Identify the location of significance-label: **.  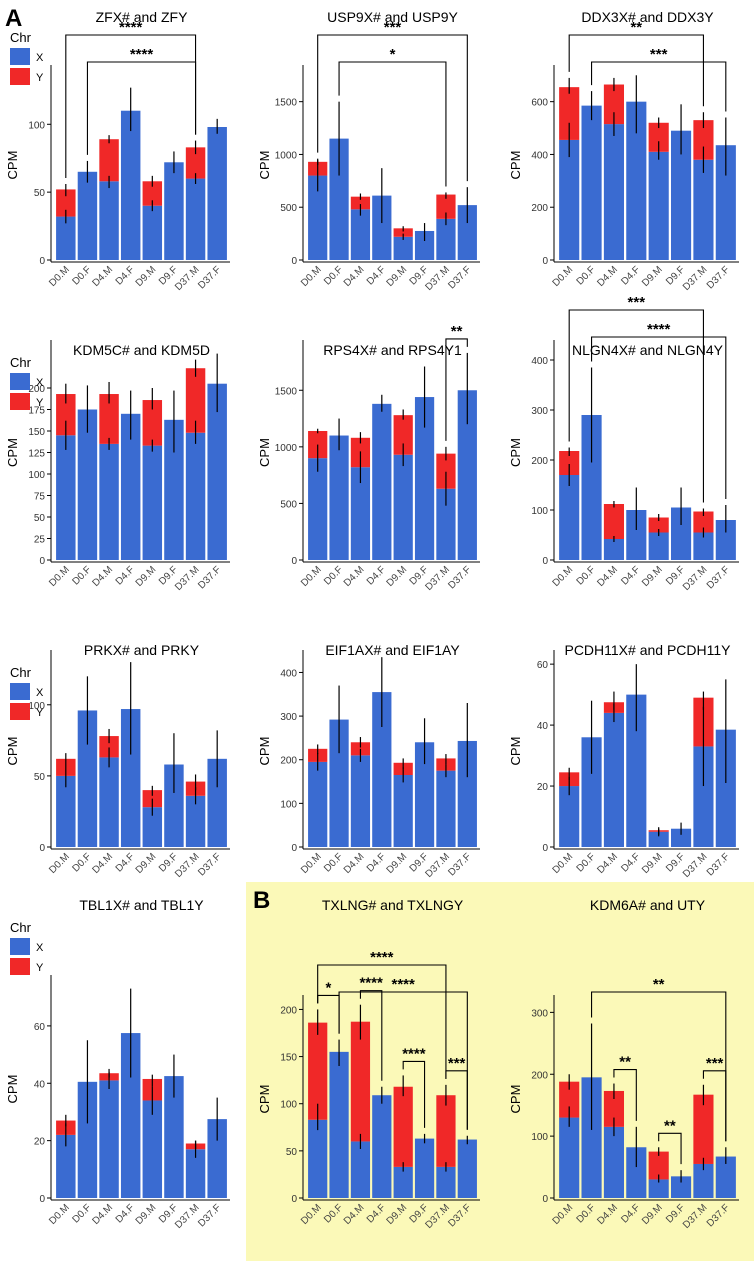
(636, 27).